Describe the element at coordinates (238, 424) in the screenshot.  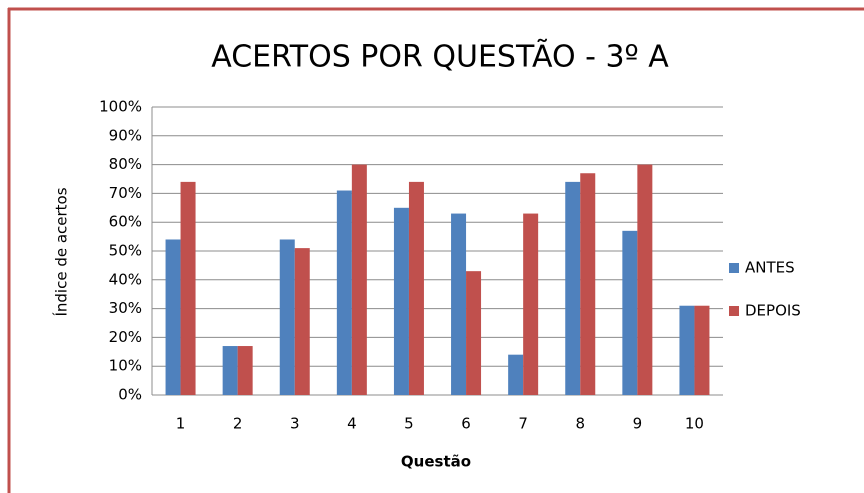
I see `x-tick-label: 2` at that location.